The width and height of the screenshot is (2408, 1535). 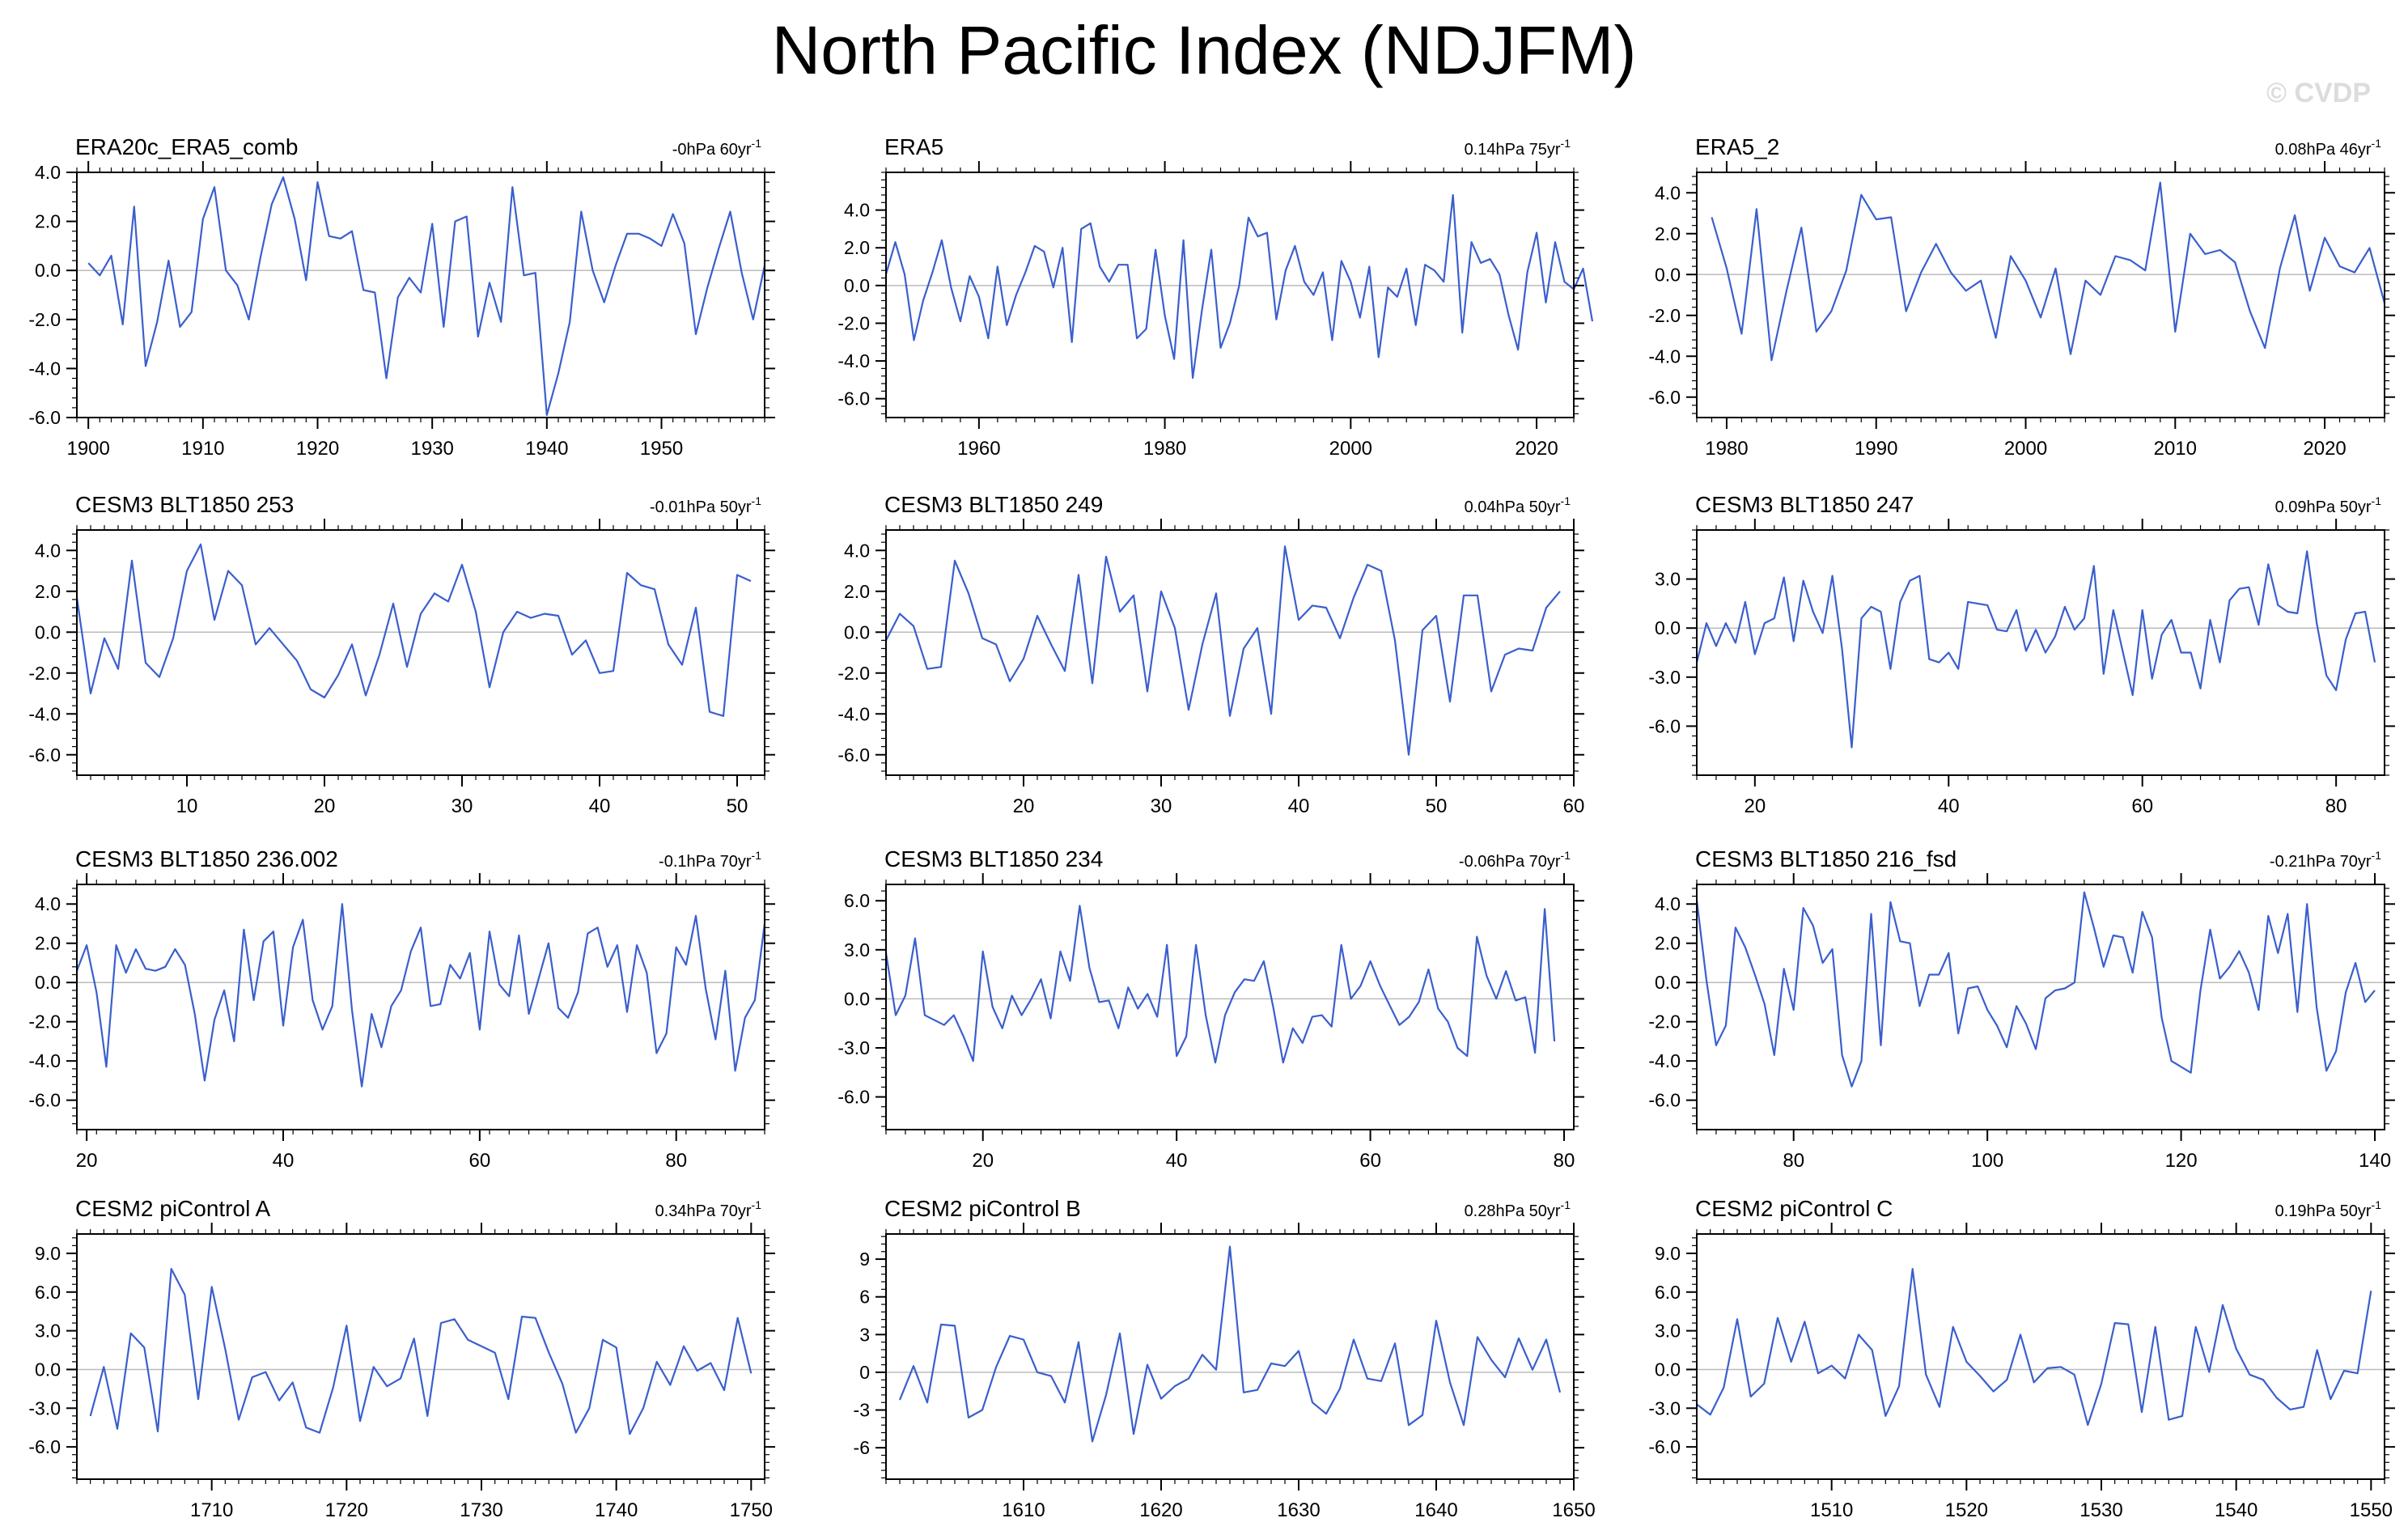 What do you see at coordinates (1967, 1510) in the screenshot?
I see `x-tick-label: 1520` at bounding box center [1967, 1510].